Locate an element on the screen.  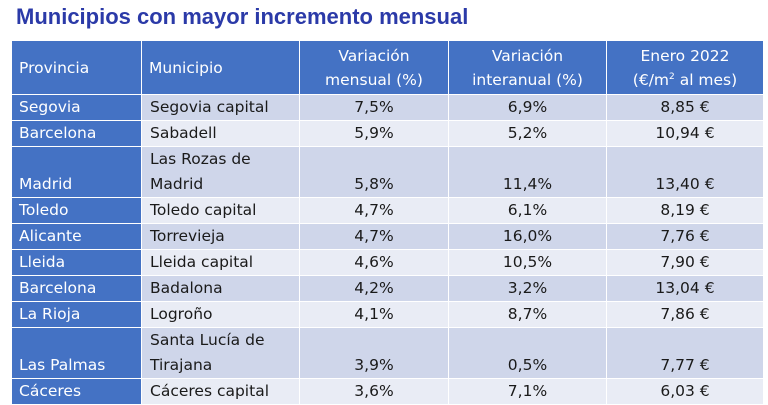
cell-enero-2022: 8,85 € is located at coordinates (685, 107).